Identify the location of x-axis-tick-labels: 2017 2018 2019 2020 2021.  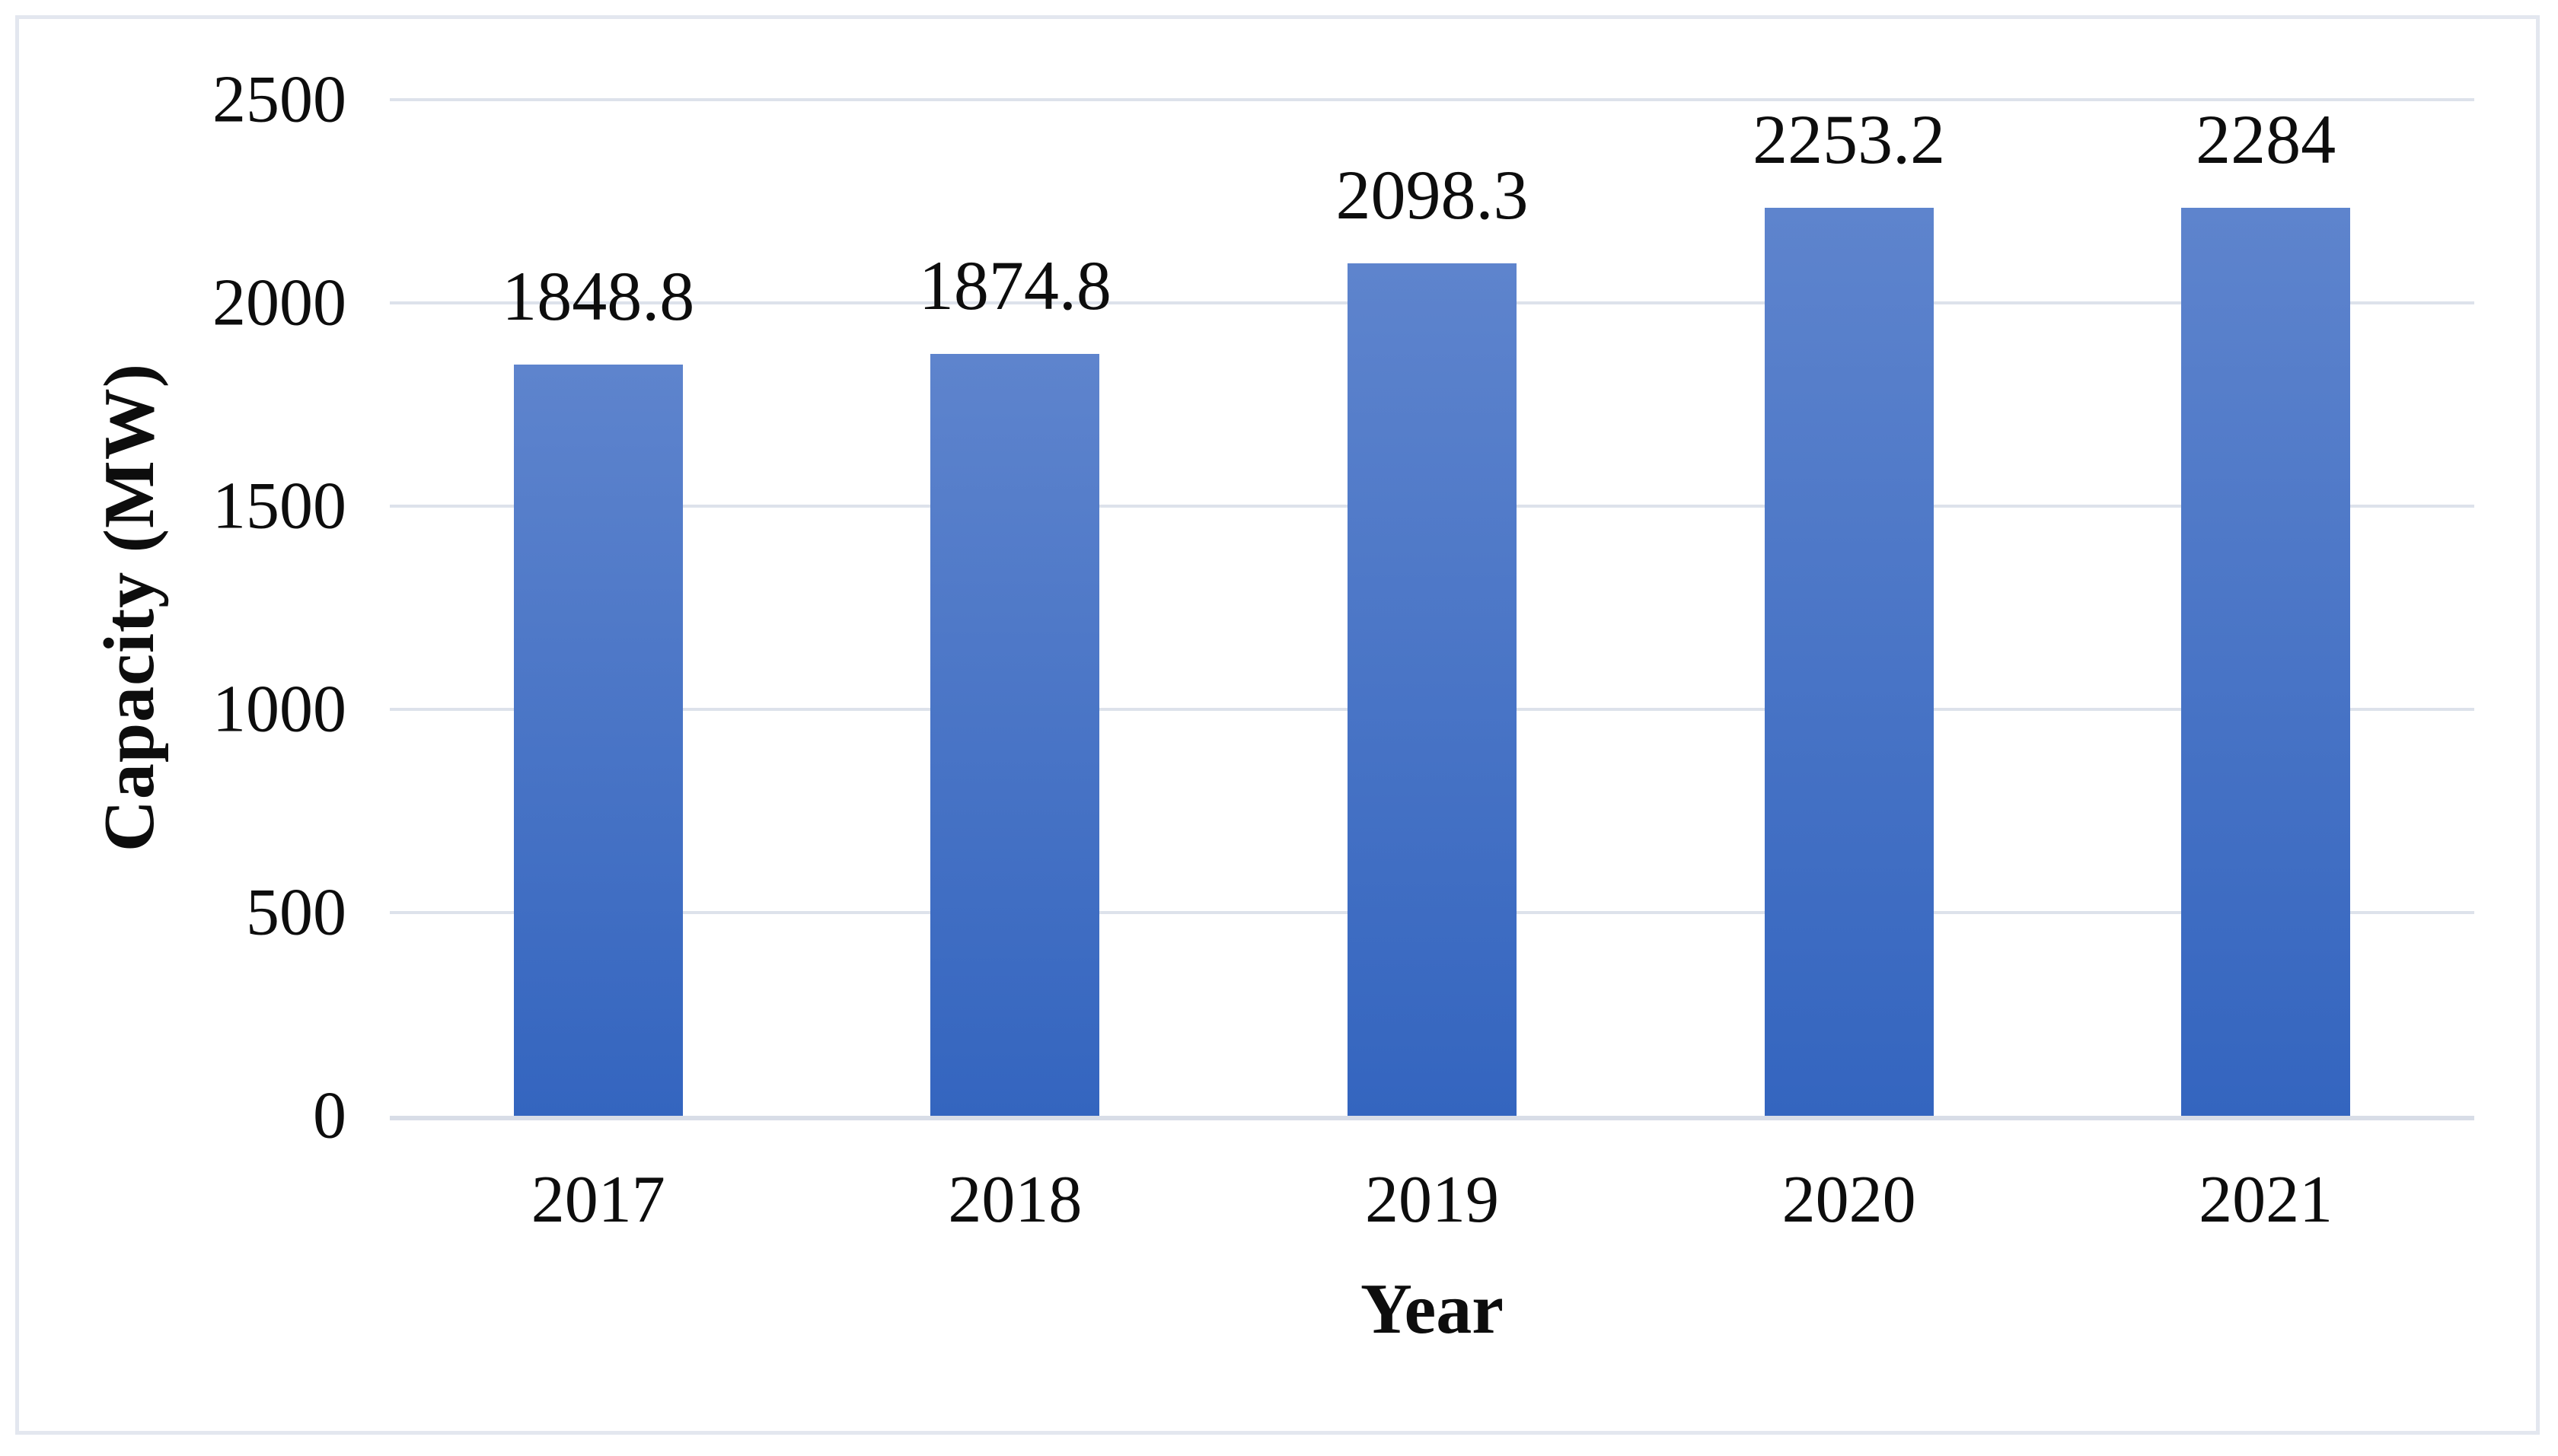
(1432, 1177).